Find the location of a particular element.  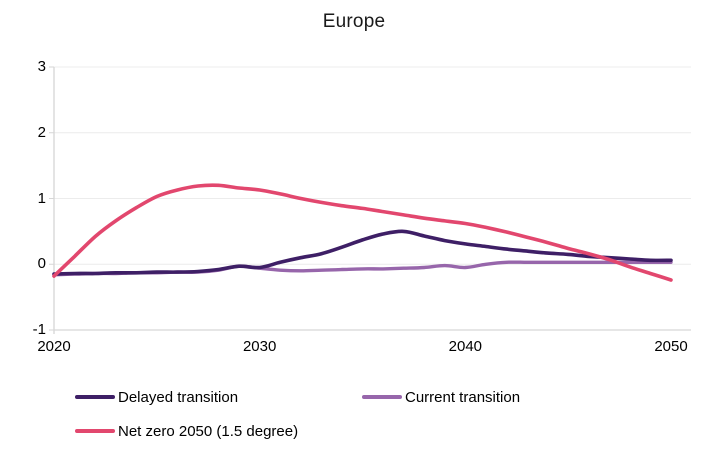

legend-label-current-transition: Current transition is located at coordinates (463, 397).